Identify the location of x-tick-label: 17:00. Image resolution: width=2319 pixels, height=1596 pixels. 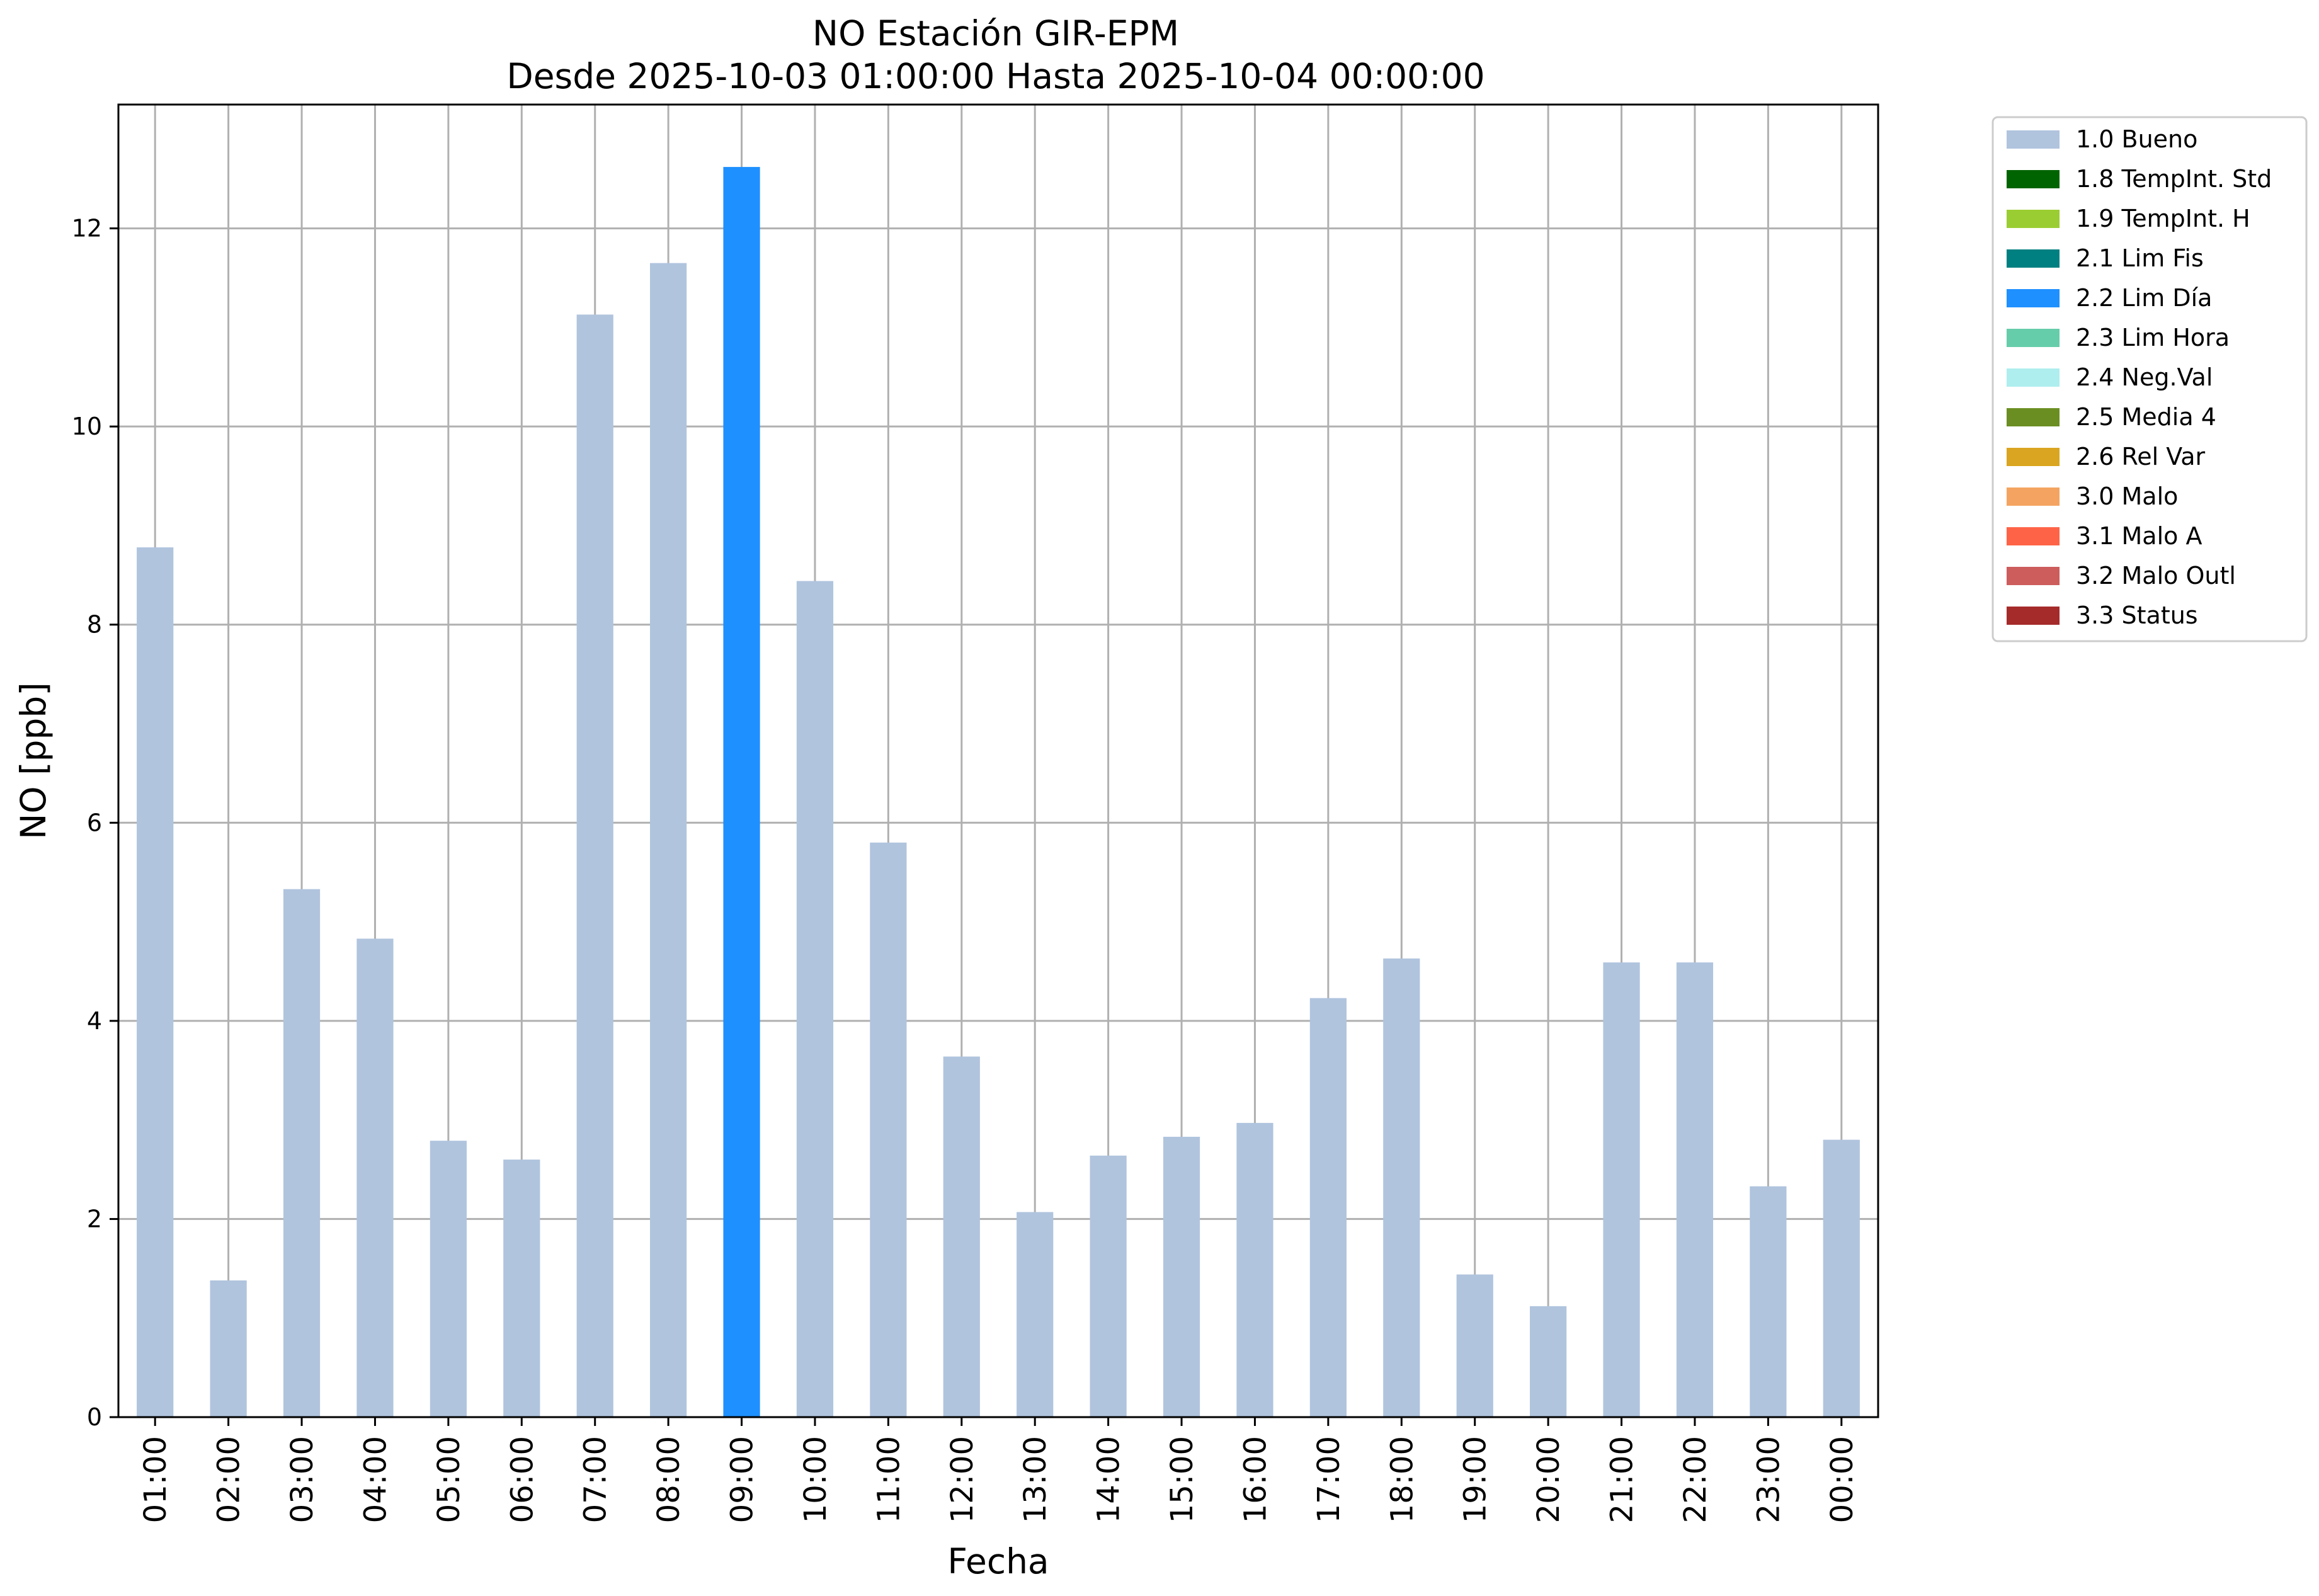
(1329, 1479).